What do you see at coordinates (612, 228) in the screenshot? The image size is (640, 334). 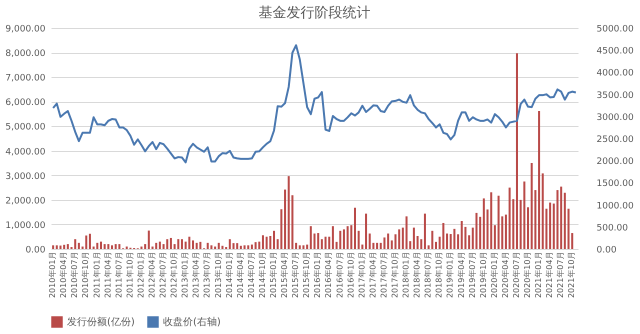 I see `y2-tick-label: 500.00` at bounding box center [612, 228].